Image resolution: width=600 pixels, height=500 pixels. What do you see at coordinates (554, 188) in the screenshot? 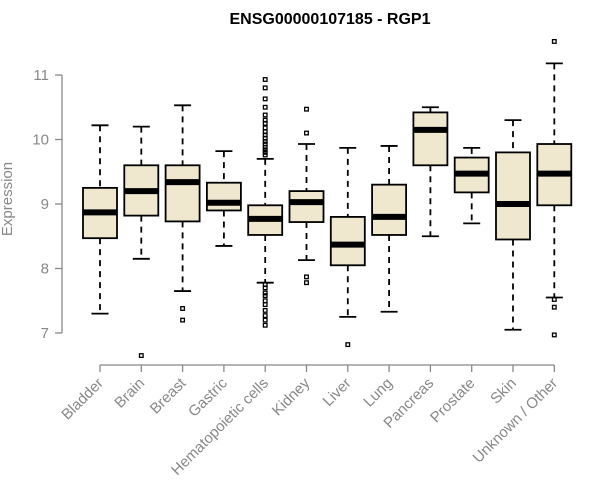
I see `box-unknown-other` at bounding box center [554, 188].